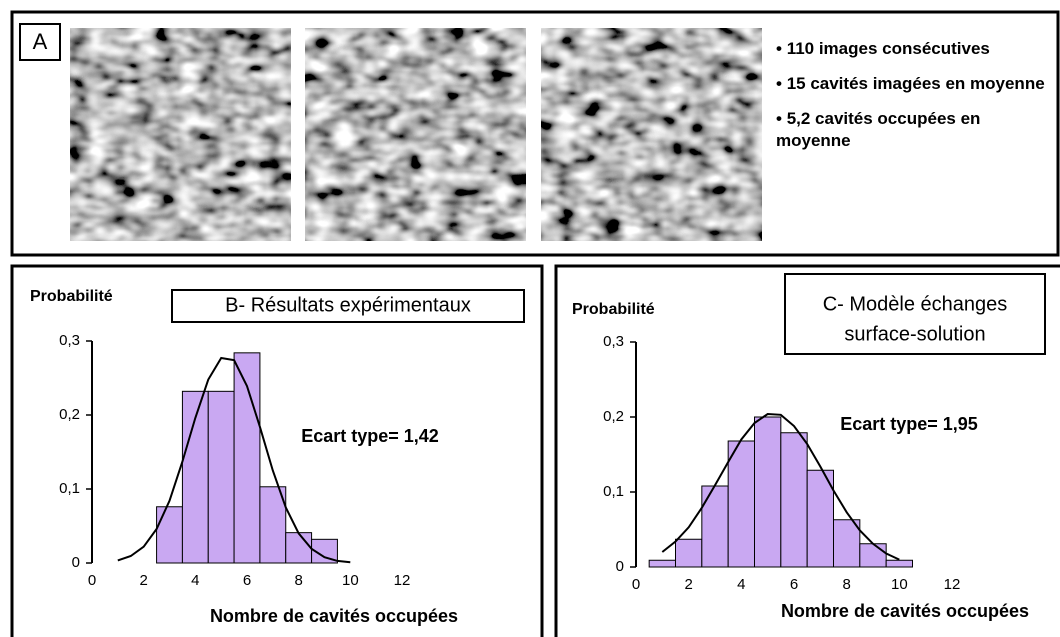 The width and height of the screenshot is (1060, 637). I want to click on chart-title: surface-solution, so click(914, 334).